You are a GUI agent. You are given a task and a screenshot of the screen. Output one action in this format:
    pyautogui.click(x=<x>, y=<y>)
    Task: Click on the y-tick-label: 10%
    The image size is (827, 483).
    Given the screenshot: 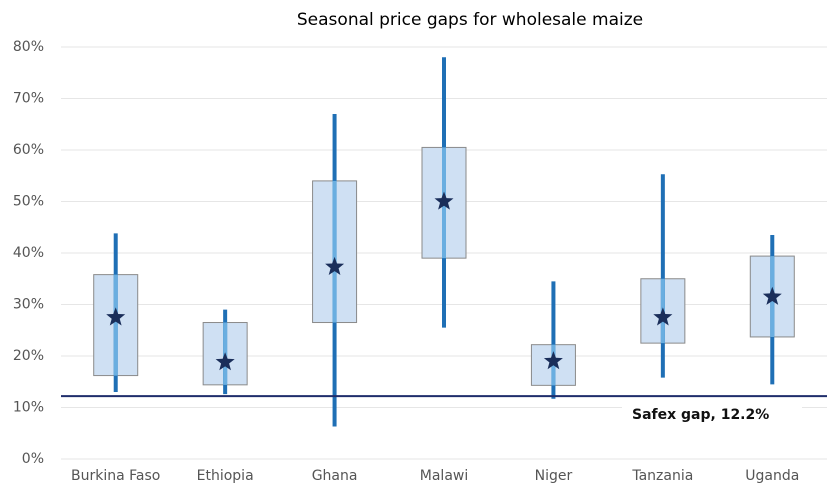 What is the action you would take?
    pyautogui.click(x=28, y=408)
    